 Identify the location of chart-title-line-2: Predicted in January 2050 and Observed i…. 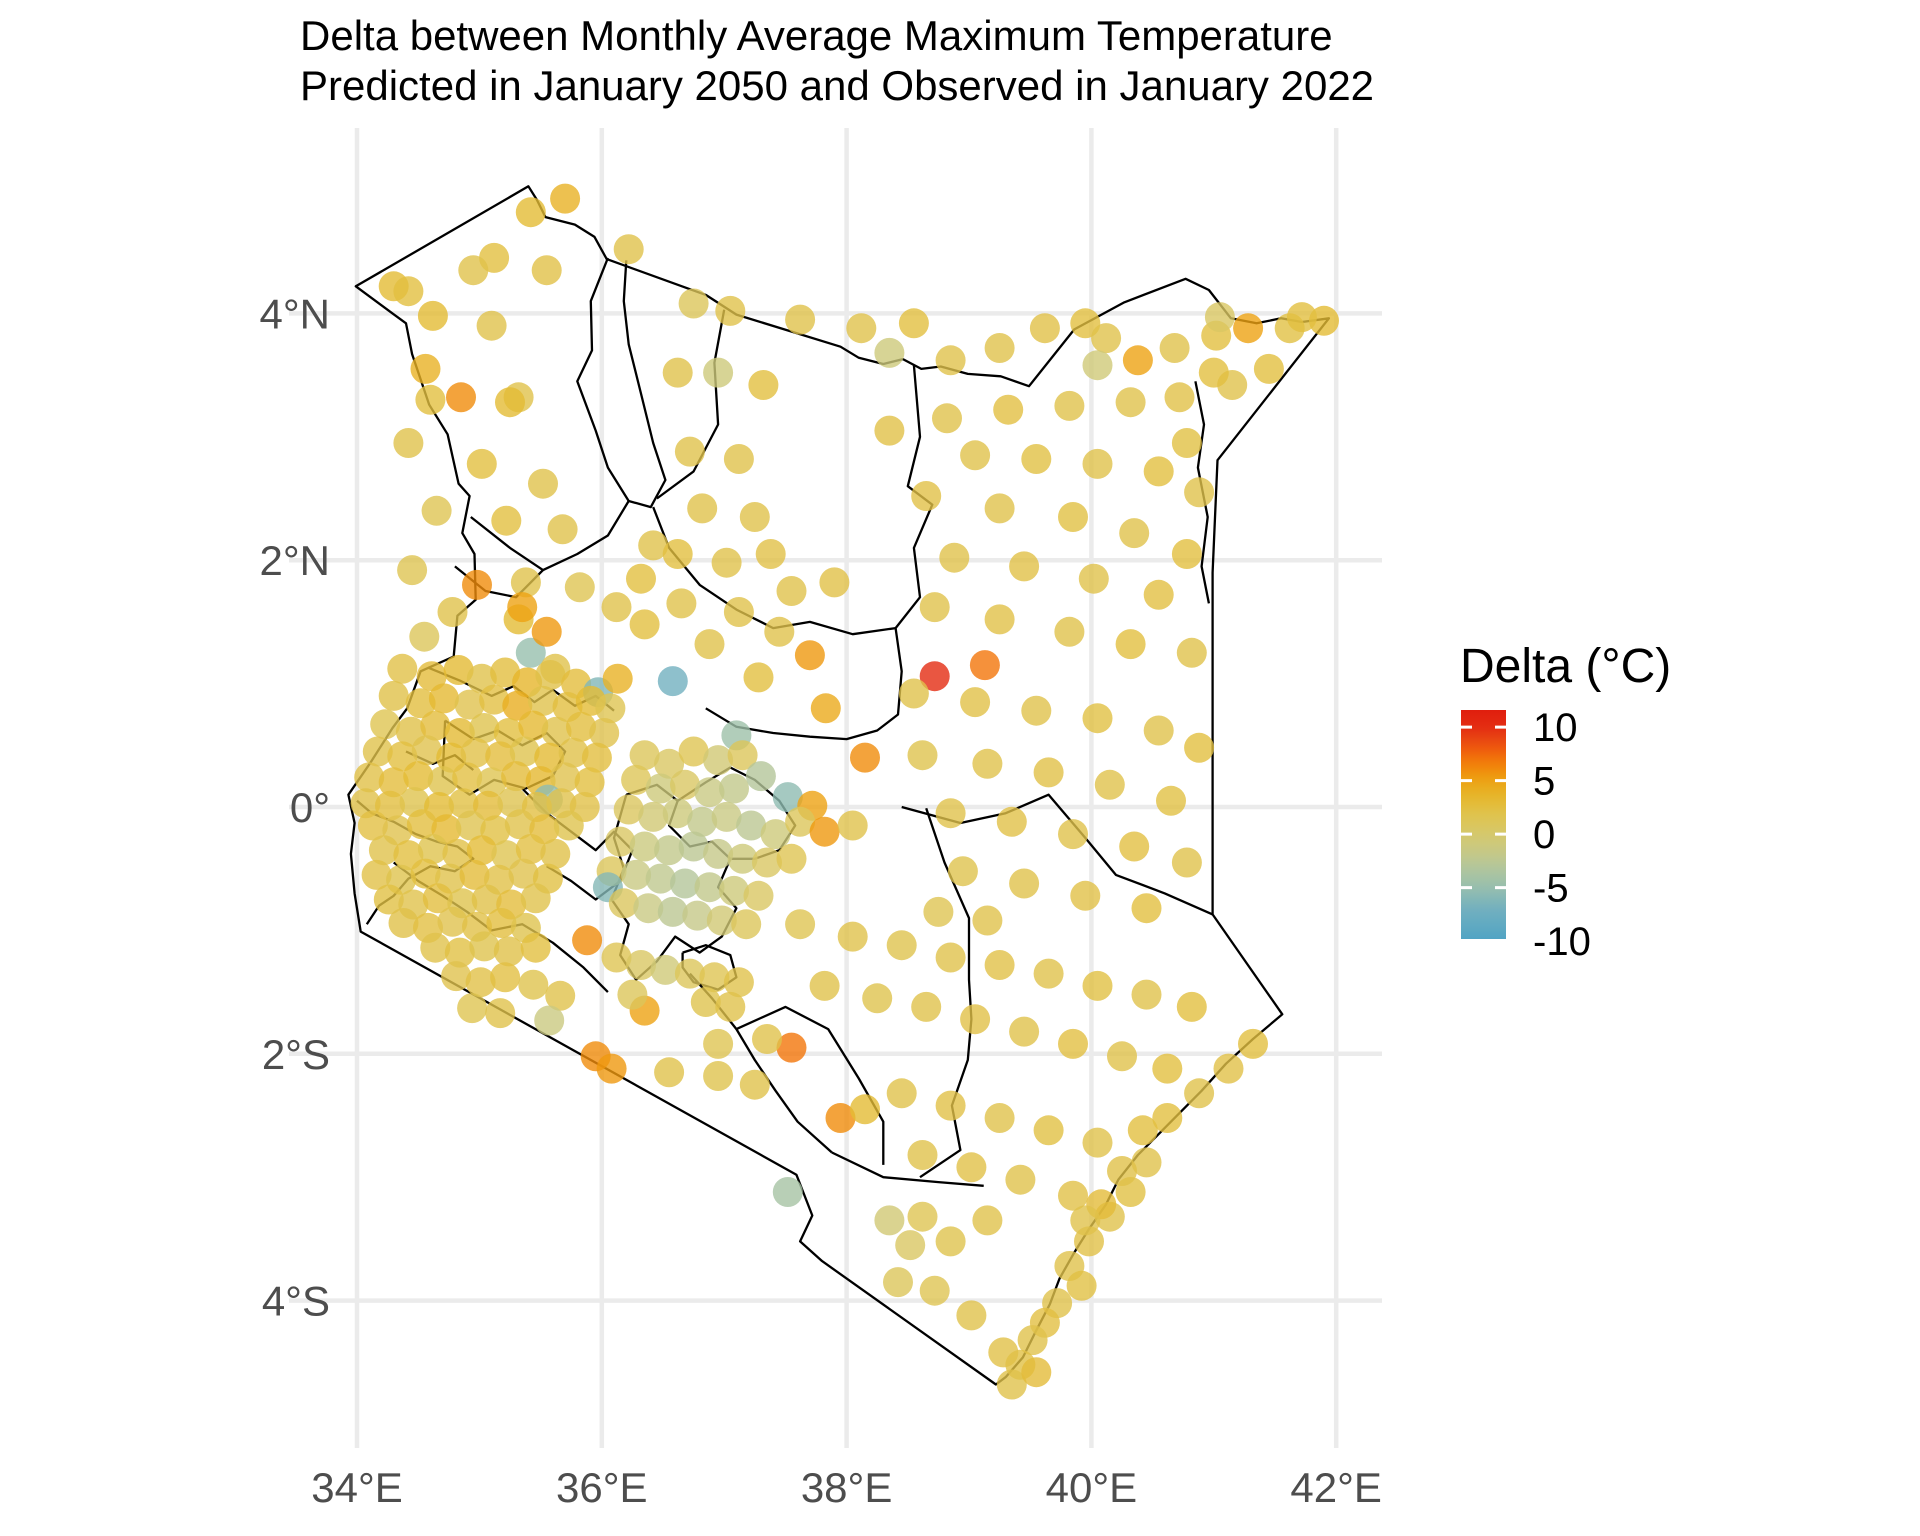
(837, 85).